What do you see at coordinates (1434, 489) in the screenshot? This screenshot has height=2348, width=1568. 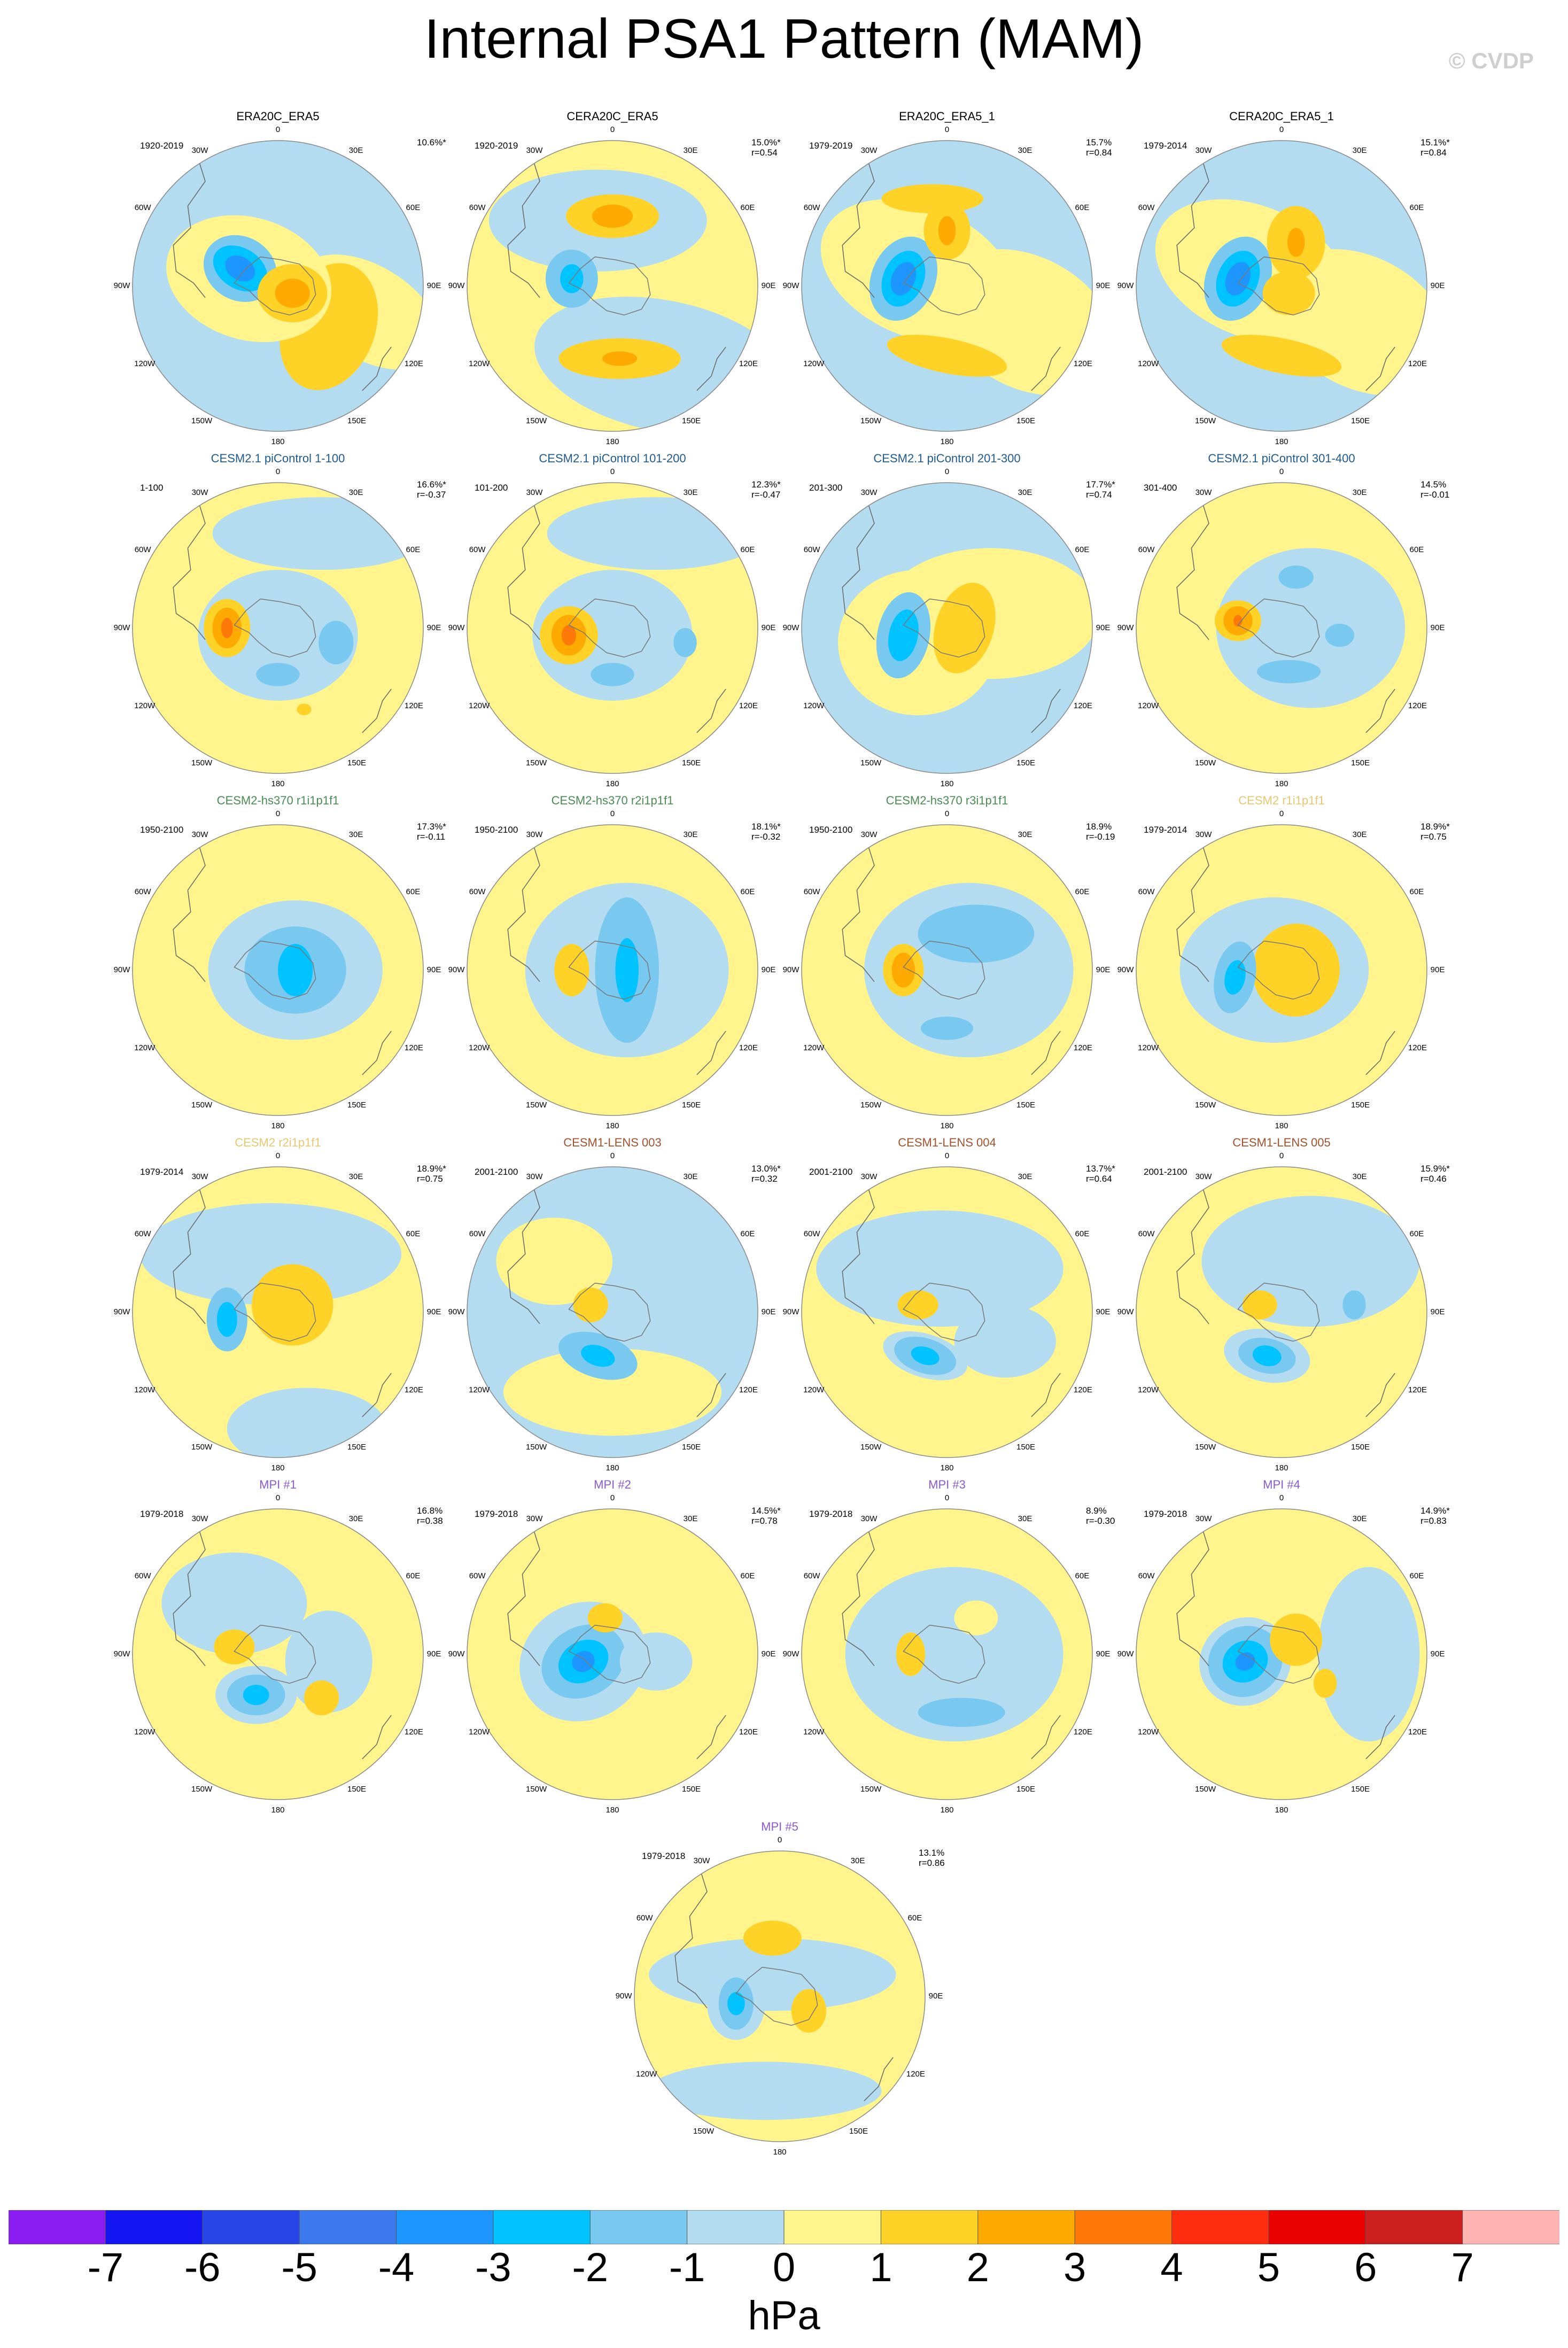 I see `panel-stats: 14.5% r=-0.01` at bounding box center [1434, 489].